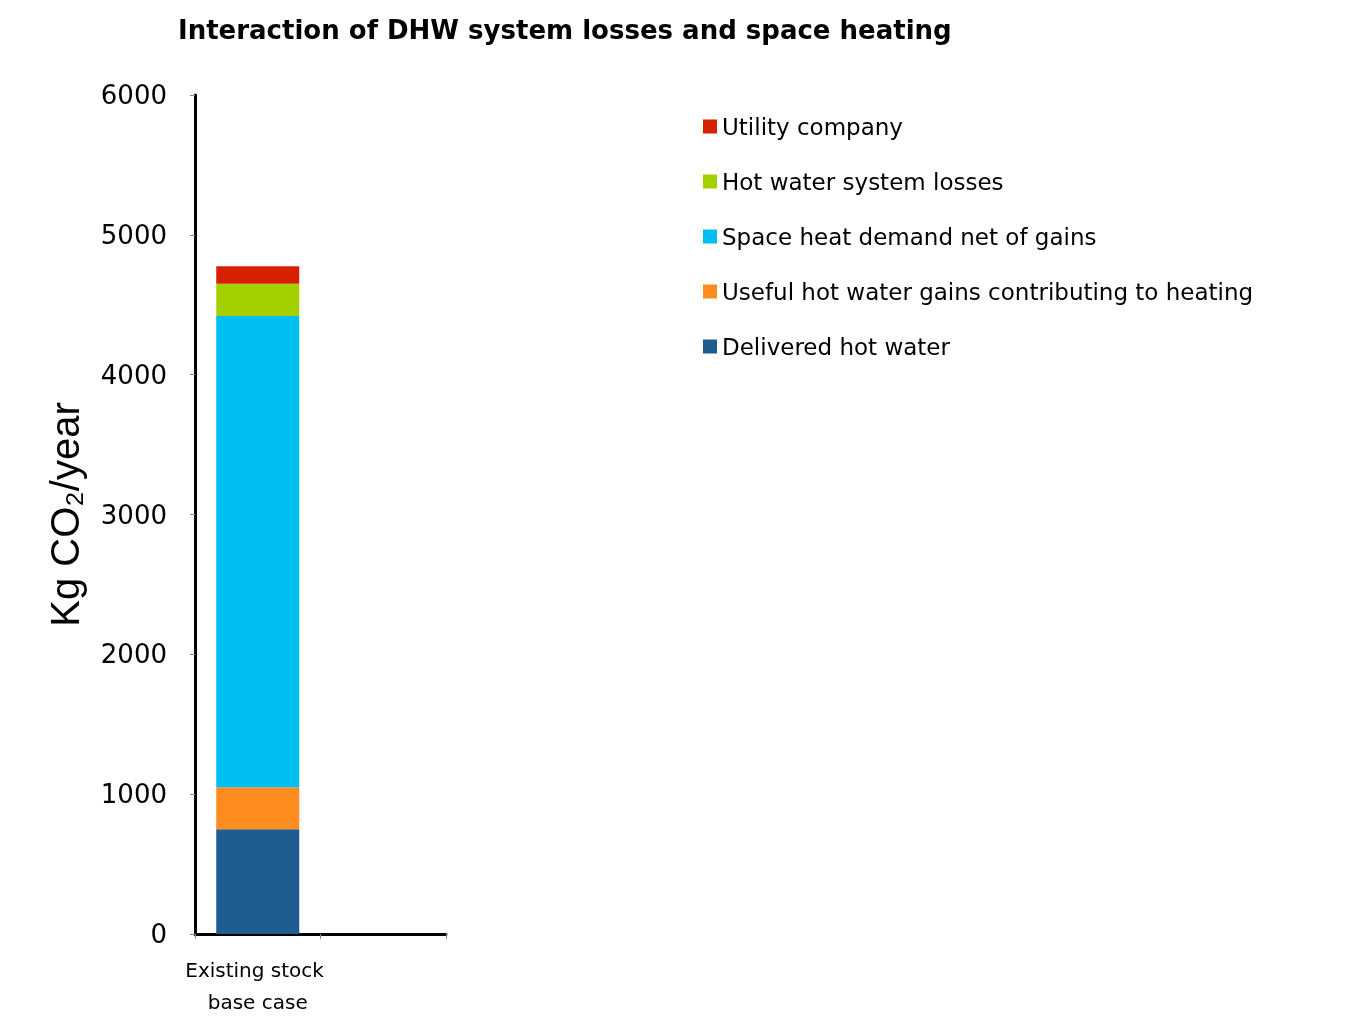 Image resolution: width=1356 pixels, height=1027 pixels. What do you see at coordinates (158, 934) in the screenshot?
I see `y-tick-label: 0` at bounding box center [158, 934].